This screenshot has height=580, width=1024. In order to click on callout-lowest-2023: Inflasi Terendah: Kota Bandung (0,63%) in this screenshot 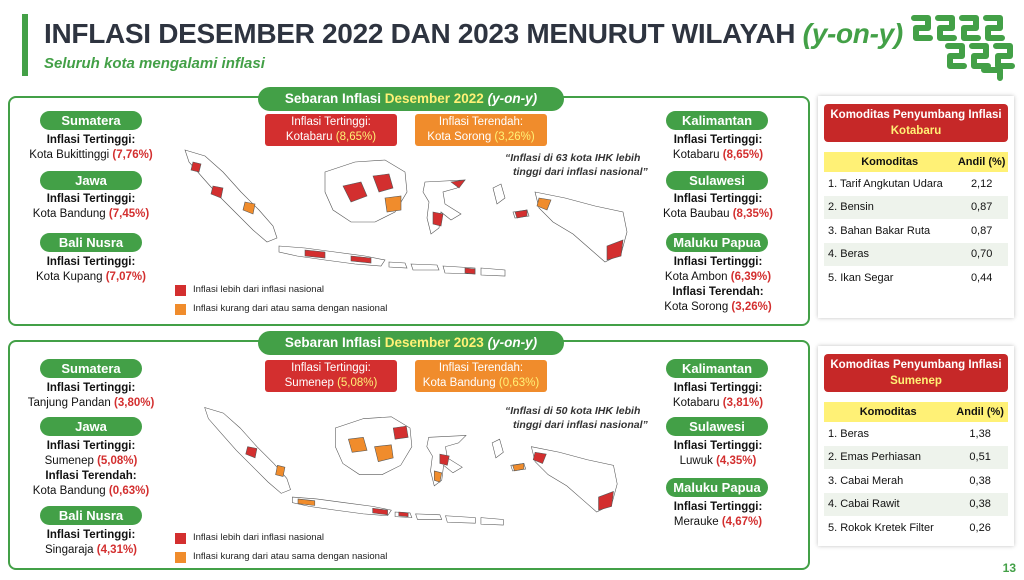, I will do `click(481, 376)`.